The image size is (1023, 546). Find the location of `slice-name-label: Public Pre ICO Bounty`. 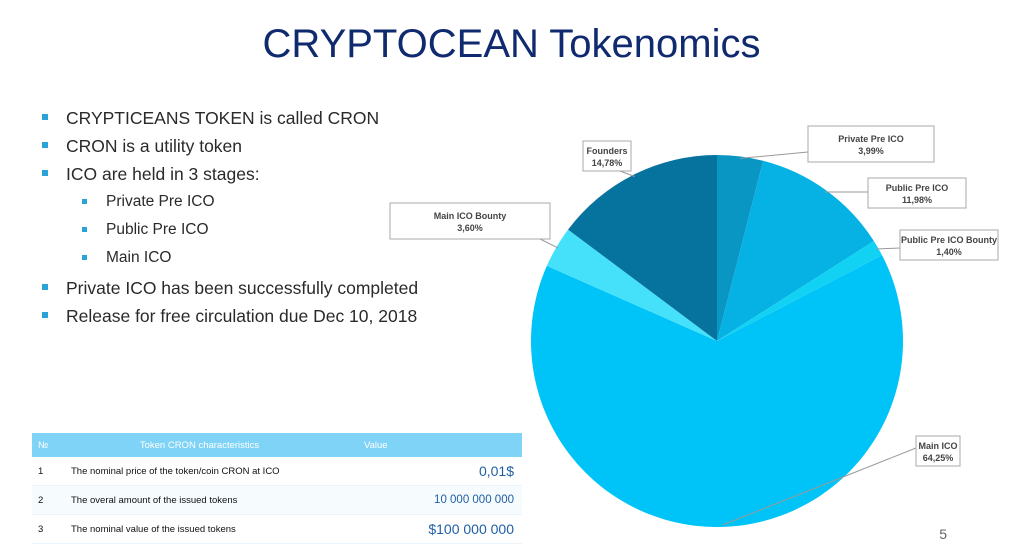

slice-name-label: Public Pre ICO Bounty is located at coordinates (949, 240).